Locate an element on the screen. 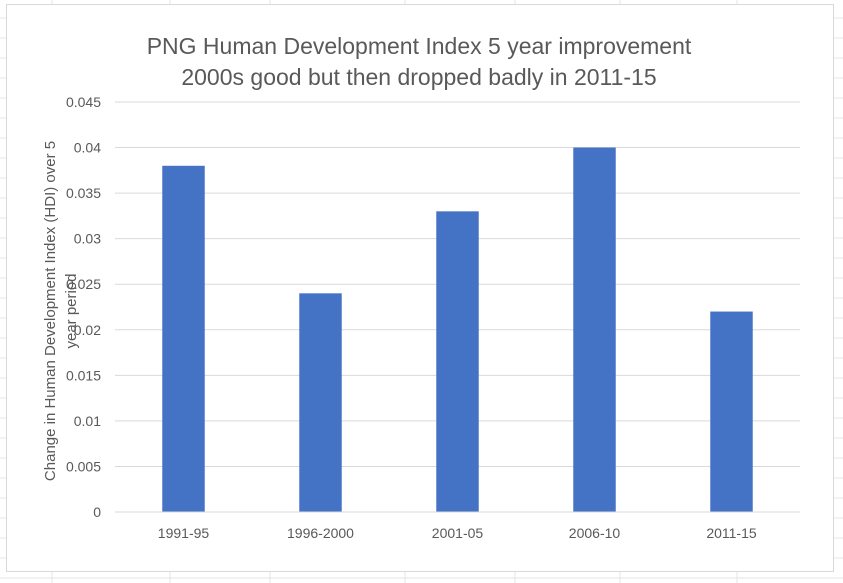  y-tick-label: 0.045 is located at coordinates (83, 102).